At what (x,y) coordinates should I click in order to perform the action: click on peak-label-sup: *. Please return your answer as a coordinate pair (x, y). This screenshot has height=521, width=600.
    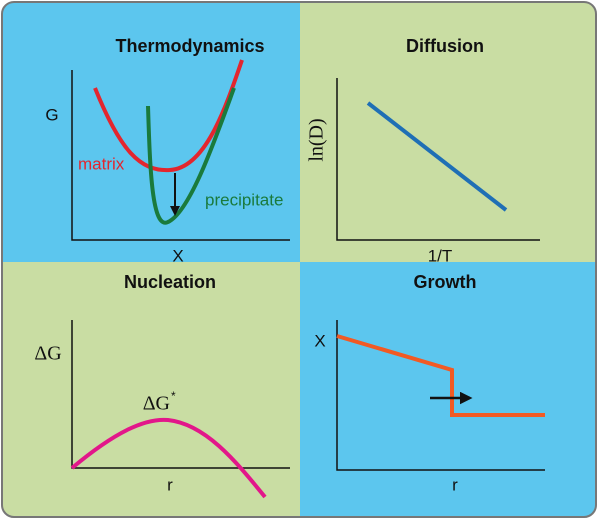
    Looking at the image, I should click on (173, 396).